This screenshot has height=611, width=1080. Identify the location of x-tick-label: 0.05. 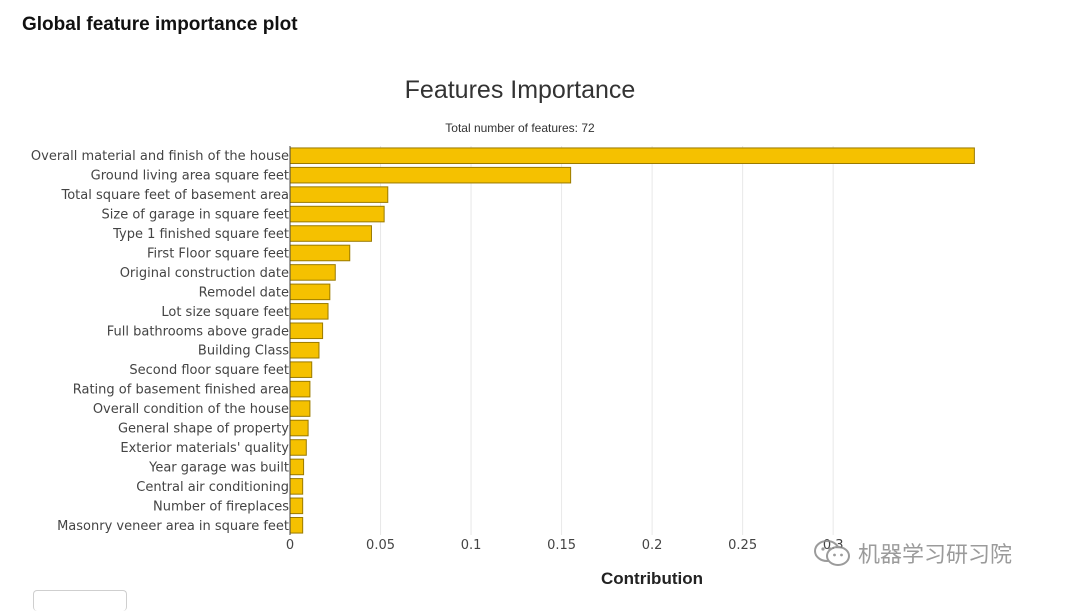
(380, 545).